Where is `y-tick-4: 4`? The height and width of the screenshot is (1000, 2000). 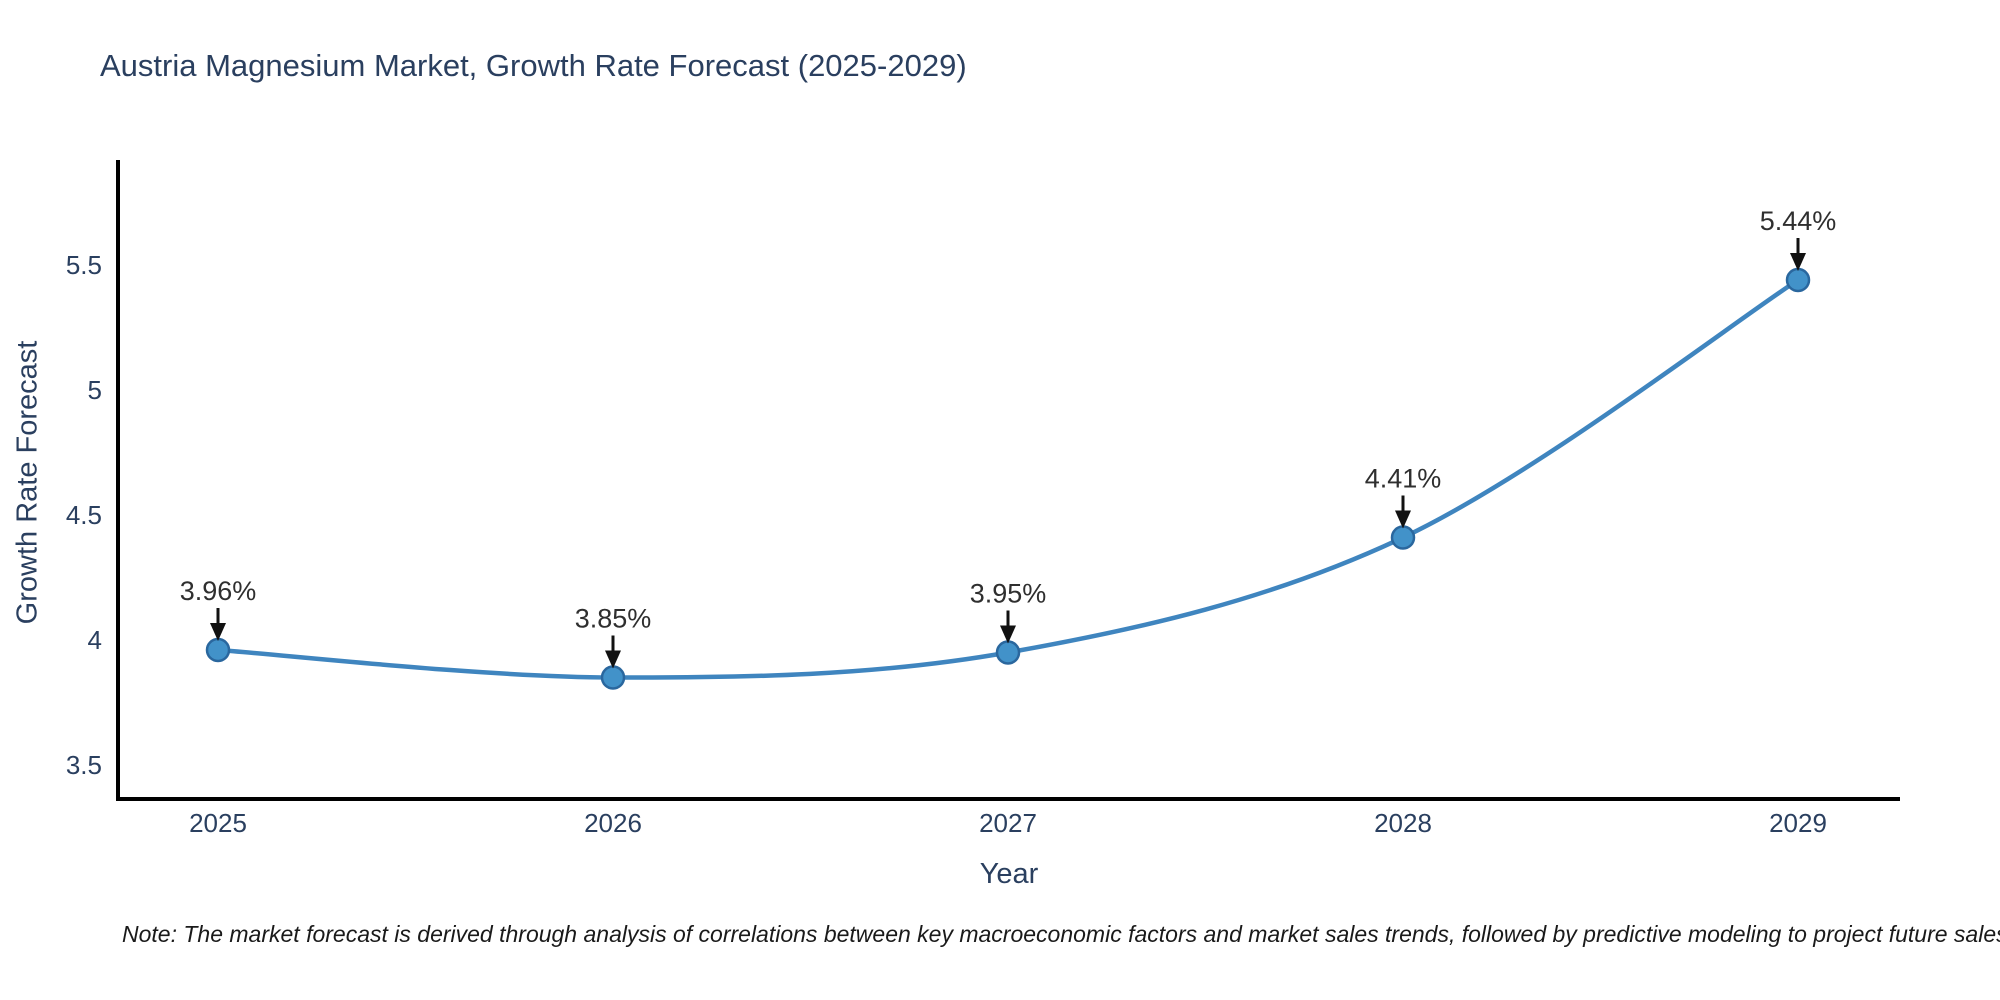
y-tick-4: 4 is located at coordinates (95, 640).